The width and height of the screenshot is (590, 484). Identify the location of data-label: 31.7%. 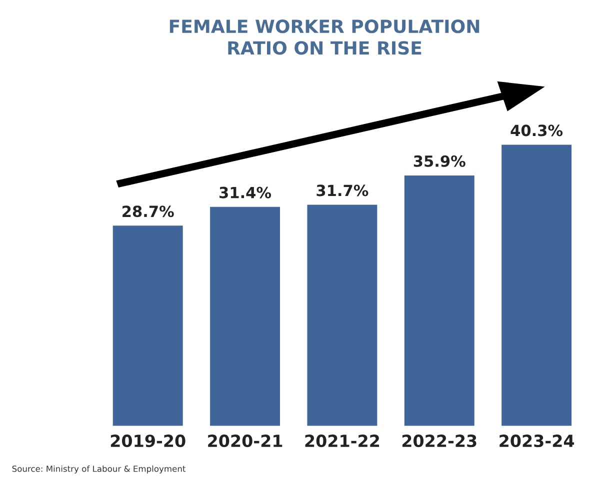
(342, 190).